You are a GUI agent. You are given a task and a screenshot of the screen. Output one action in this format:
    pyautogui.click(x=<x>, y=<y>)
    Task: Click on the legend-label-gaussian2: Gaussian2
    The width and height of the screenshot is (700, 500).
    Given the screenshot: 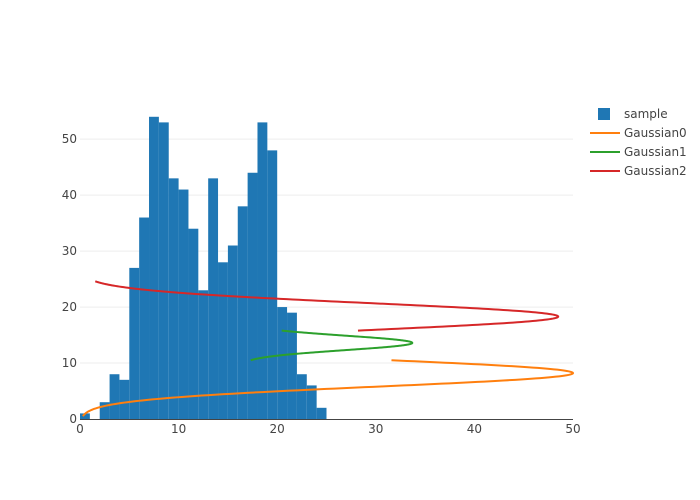 What is the action you would take?
    pyautogui.click(x=655, y=171)
    